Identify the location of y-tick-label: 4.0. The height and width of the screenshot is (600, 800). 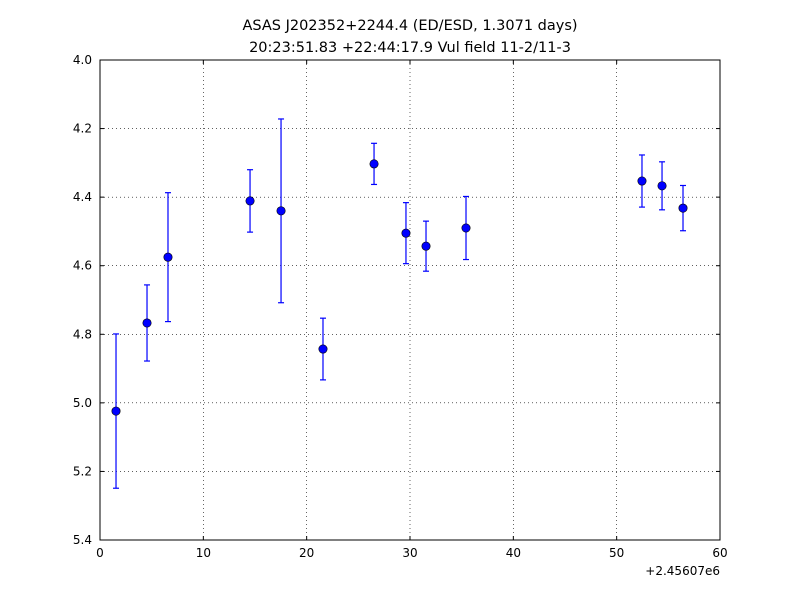
(82, 60).